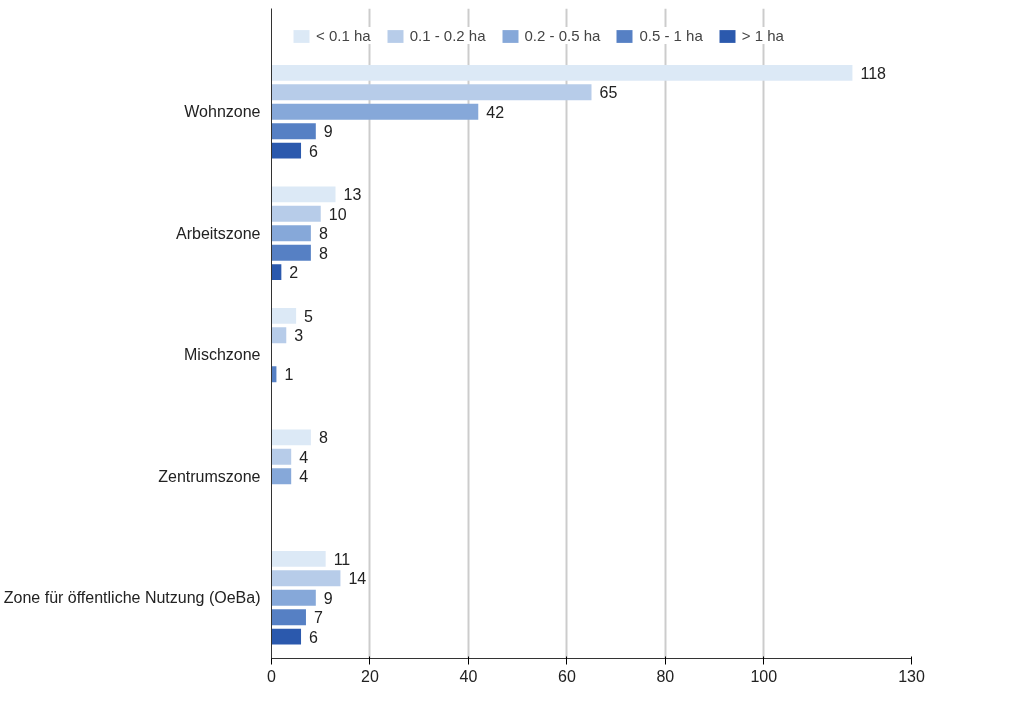 The width and height of the screenshot is (1016, 726). What do you see at coordinates (671, 35) in the screenshot?
I see `legend-label: 0.5 - 1 ha` at bounding box center [671, 35].